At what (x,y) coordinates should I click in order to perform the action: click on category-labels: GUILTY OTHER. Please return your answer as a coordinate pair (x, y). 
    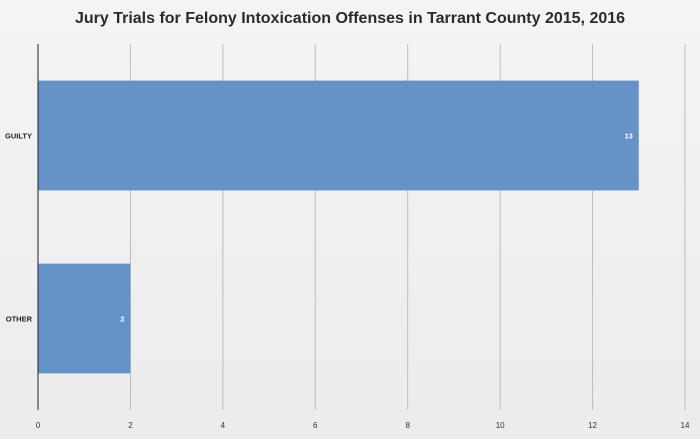
    Looking at the image, I should click on (19, 228).